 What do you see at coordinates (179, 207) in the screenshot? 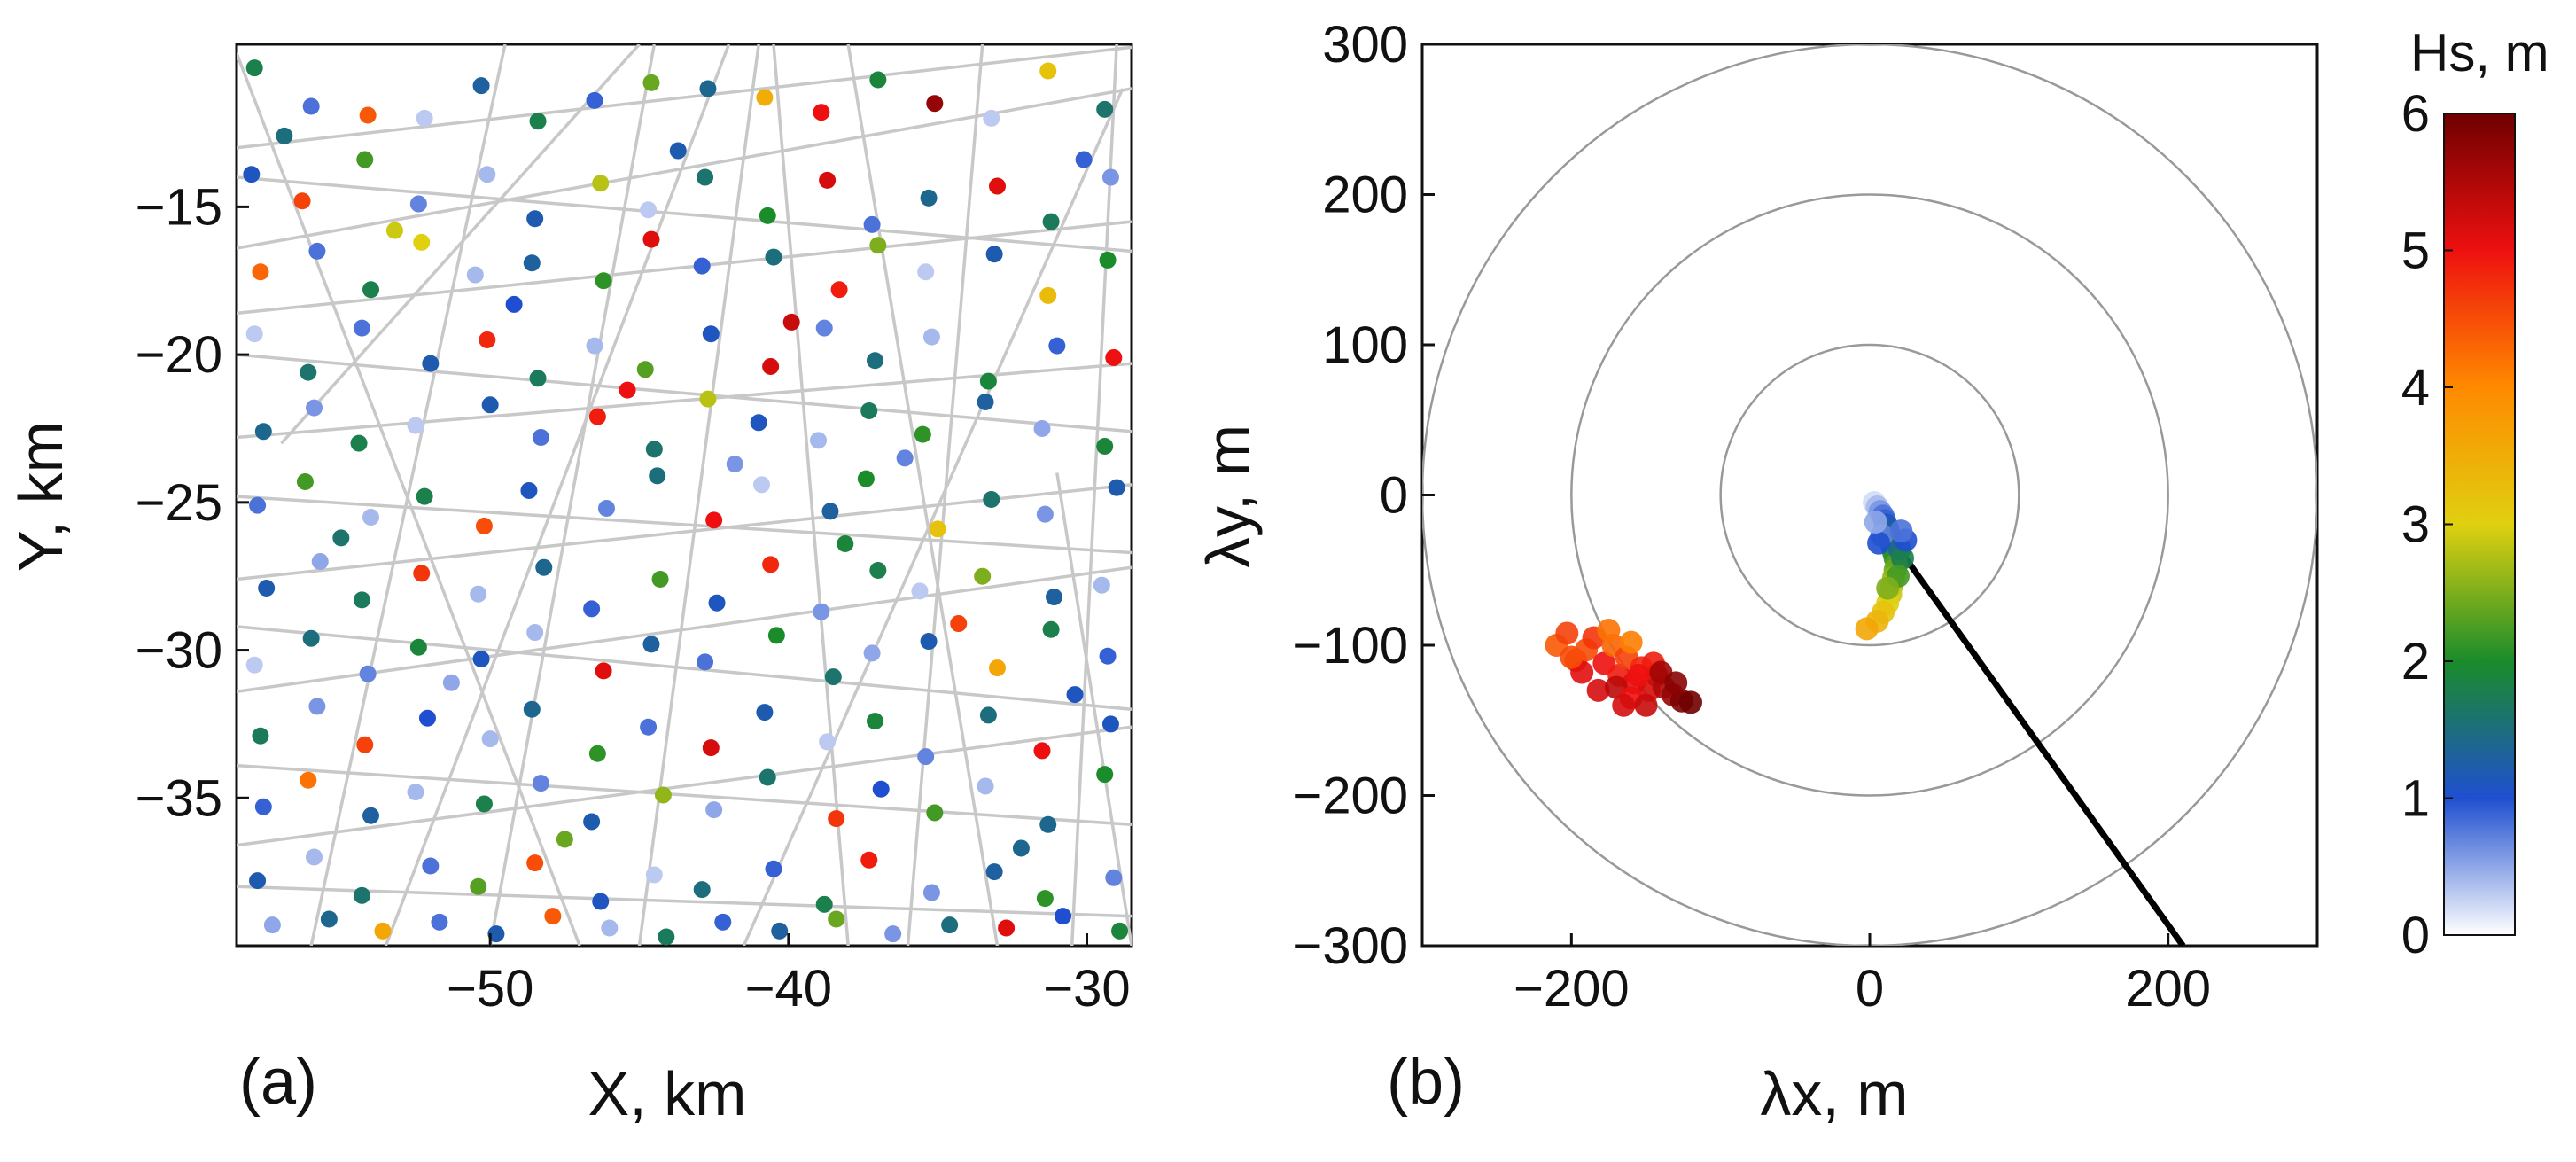
I see `y-tick-label: −15` at bounding box center [179, 207].